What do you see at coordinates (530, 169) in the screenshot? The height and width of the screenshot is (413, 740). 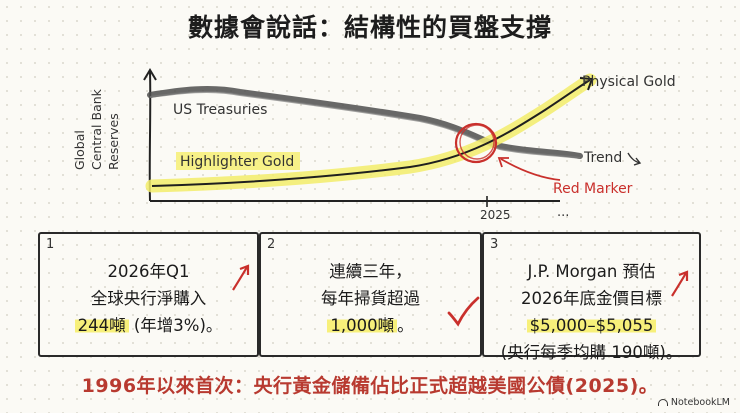 I see `red-marker-arrow` at bounding box center [530, 169].